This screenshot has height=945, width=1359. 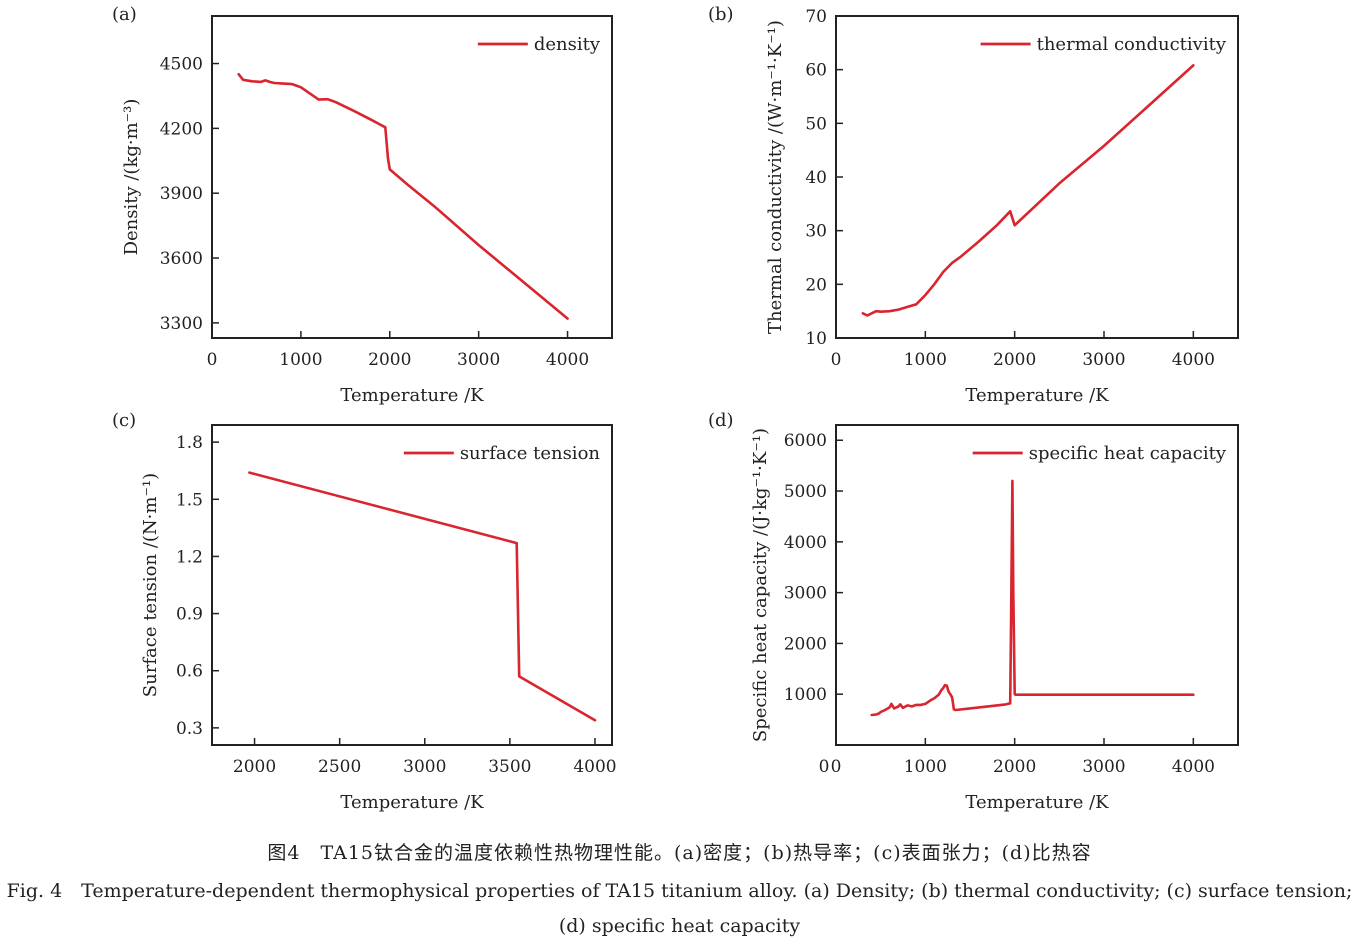 I want to click on panel-label: (d), so click(x=721, y=420).